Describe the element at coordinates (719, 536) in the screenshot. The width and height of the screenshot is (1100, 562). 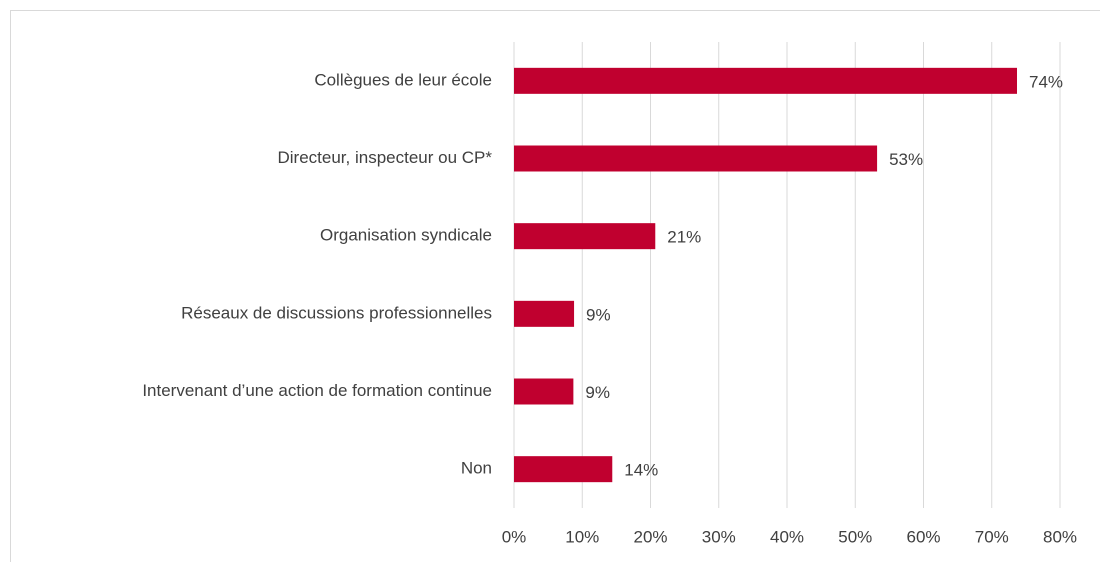
I see `x-tick-label: 30%` at that location.